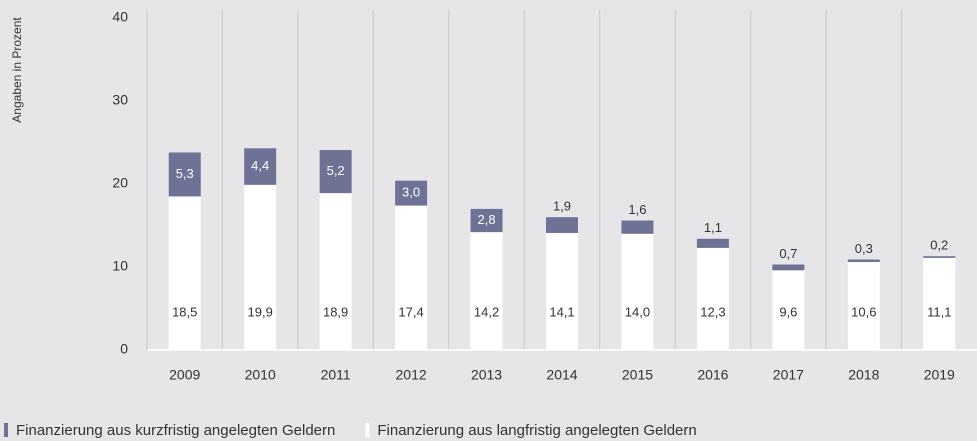 The height and width of the screenshot is (441, 977). I want to click on x-tick-label: 2019, so click(939, 375).